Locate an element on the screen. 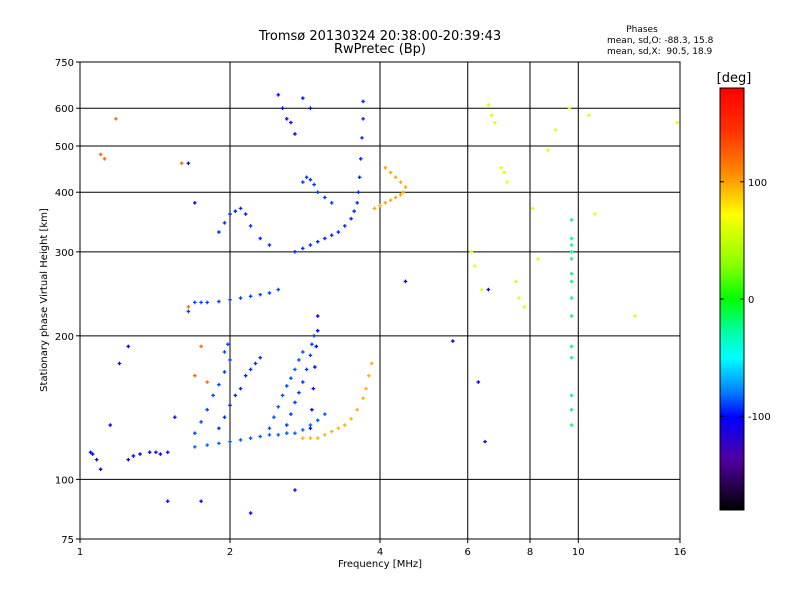 The width and height of the screenshot is (800, 604). series-F2_cusp_low is located at coordinates (244, 226).